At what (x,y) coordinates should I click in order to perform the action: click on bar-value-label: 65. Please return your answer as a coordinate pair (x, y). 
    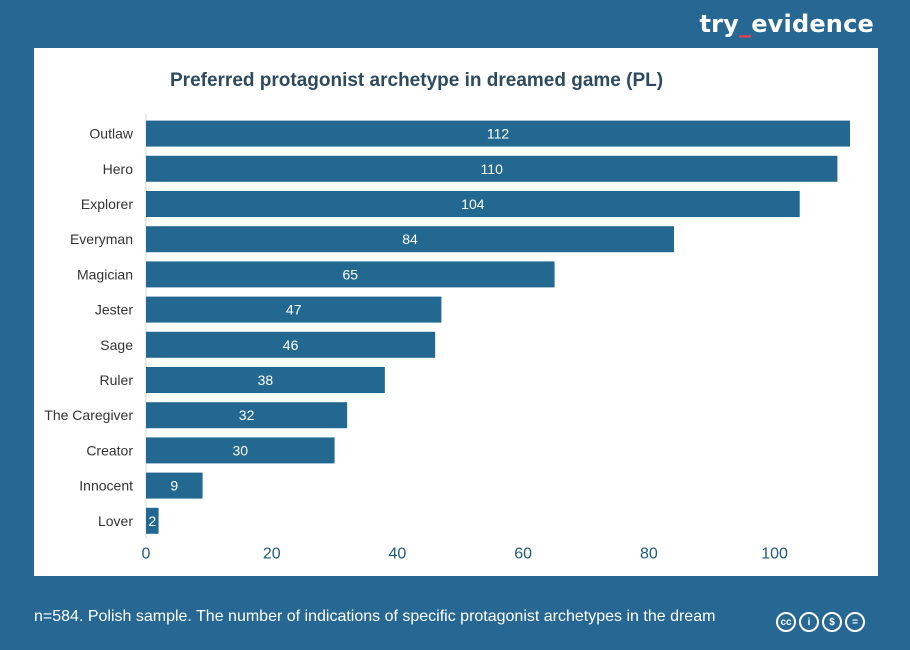
    Looking at the image, I should click on (350, 274).